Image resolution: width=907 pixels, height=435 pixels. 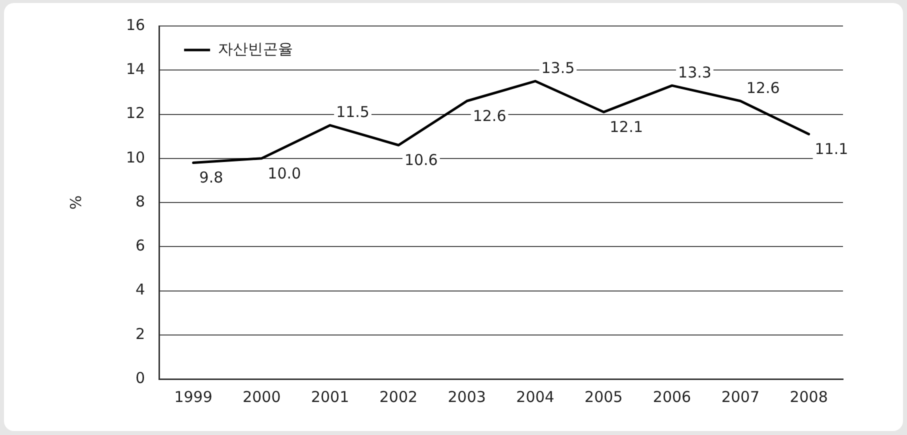 I want to click on data-label: 11.5, so click(x=353, y=112).